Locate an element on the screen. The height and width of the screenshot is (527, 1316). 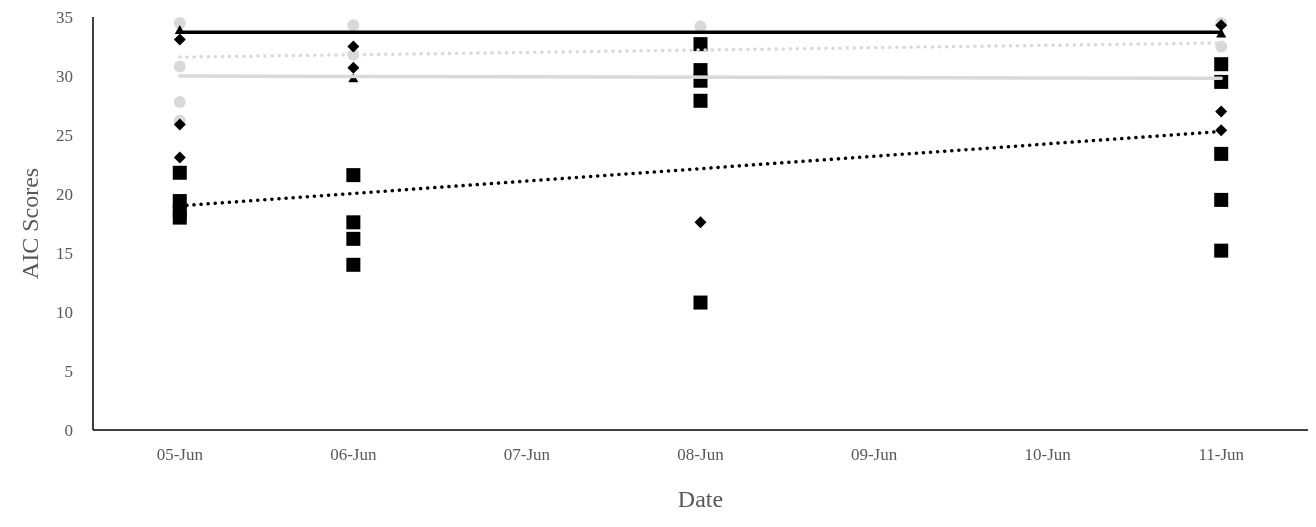
y-tick-label: 0 is located at coordinates (68, 430).